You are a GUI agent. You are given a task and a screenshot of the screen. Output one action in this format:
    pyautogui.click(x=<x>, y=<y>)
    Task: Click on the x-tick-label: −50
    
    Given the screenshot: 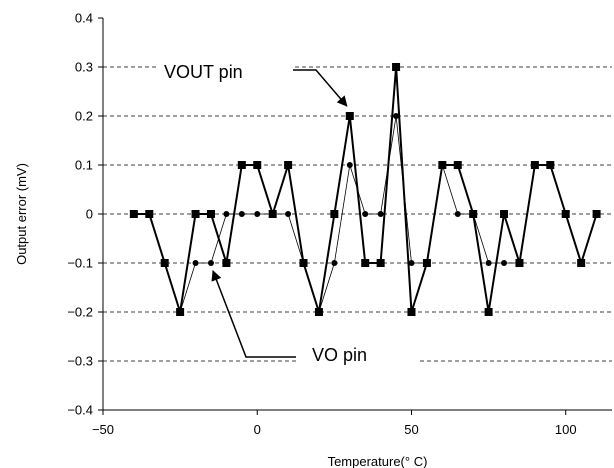 What is the action you would take?
    pyautogui.click(x=103, y=429)
    